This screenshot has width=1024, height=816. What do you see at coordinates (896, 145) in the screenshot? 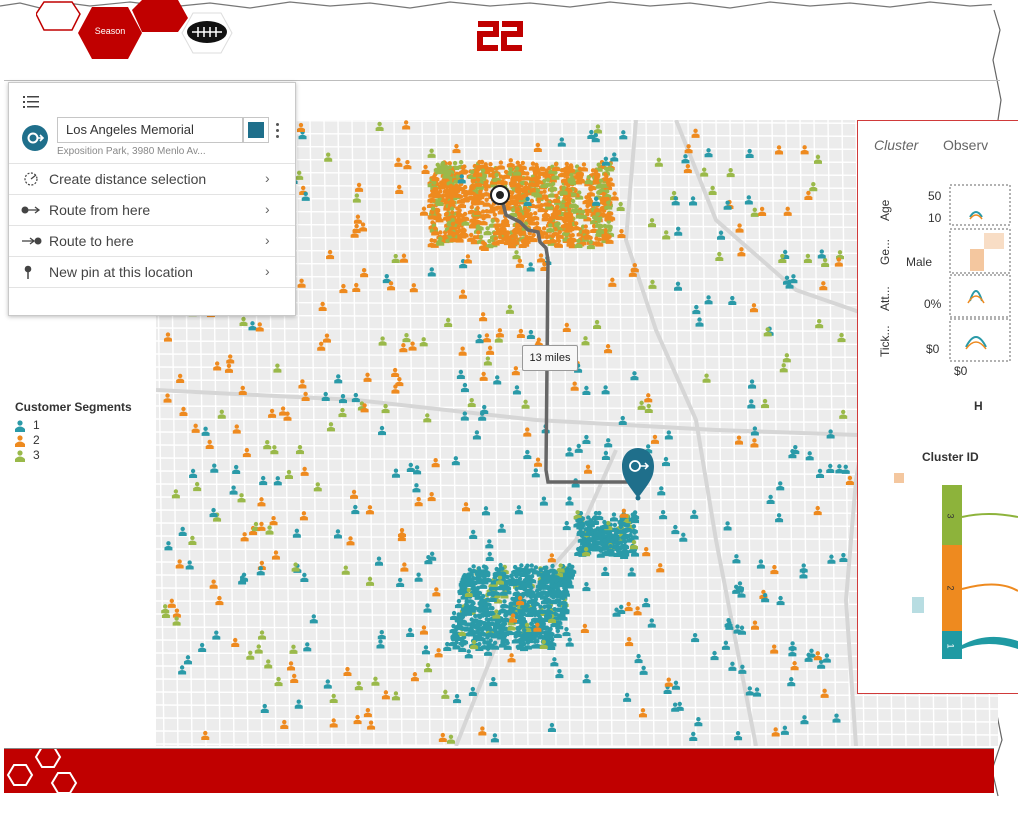
I see `tab-cluster: Cluster` at bounding box center [896, 145].